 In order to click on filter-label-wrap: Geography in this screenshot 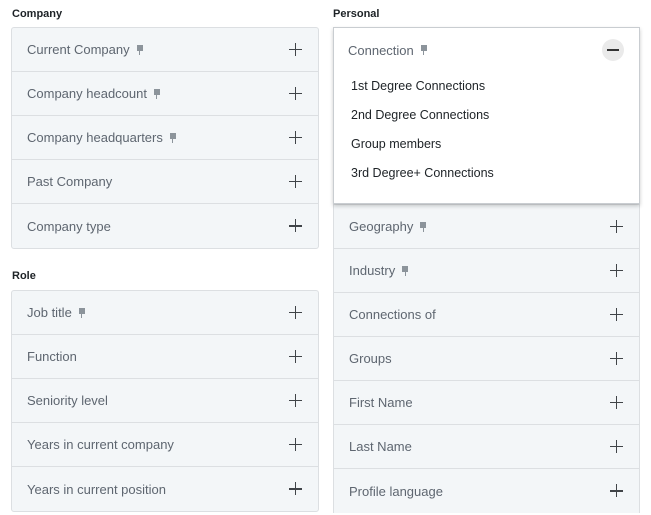, I will do `click(479, 226)`.